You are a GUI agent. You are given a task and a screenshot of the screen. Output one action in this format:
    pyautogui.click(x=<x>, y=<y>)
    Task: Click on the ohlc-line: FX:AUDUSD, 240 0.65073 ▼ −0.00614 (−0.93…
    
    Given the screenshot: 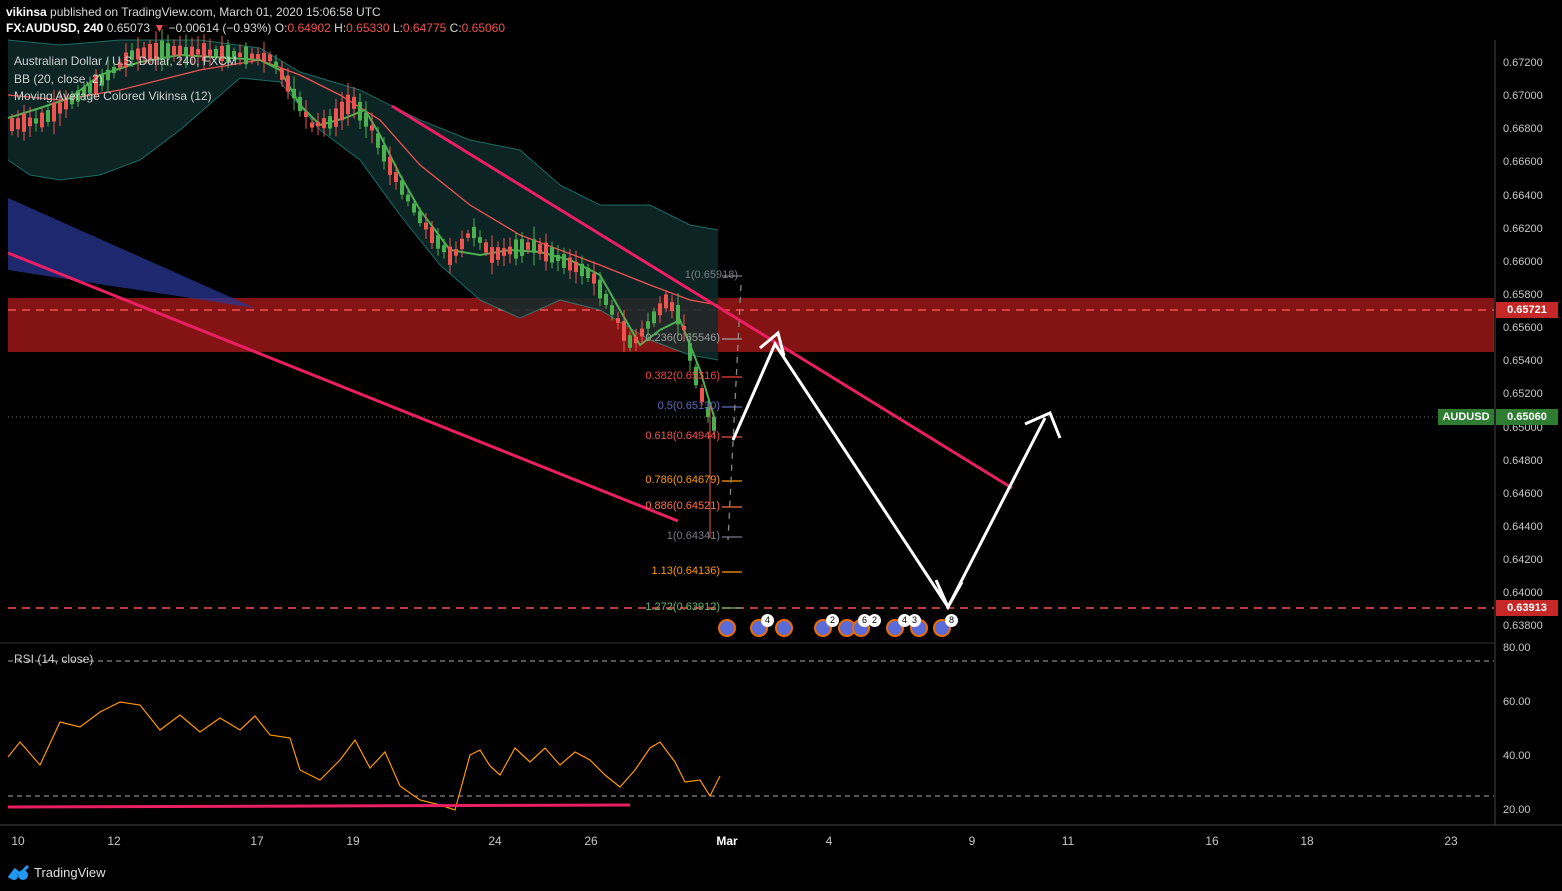 What is the action you would take?
    pyautogui.click(x=255, y=28)
    